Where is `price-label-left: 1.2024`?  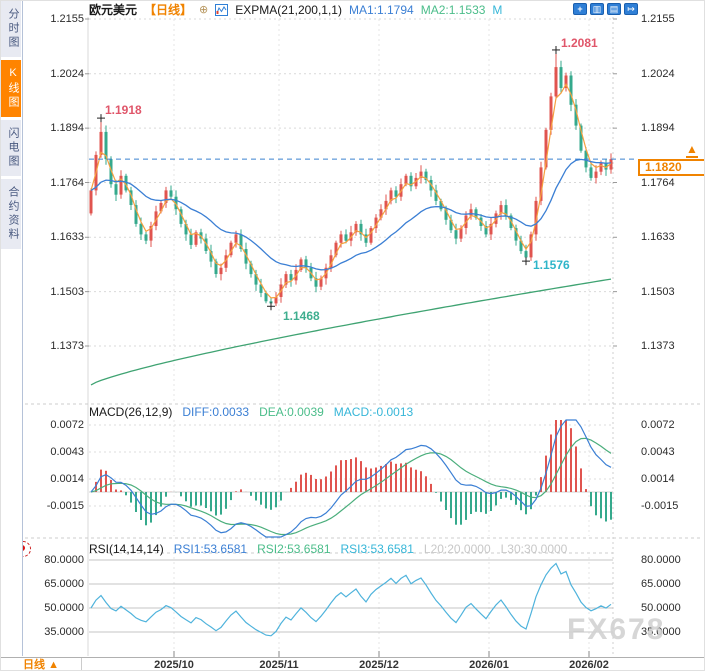
price-label-left: 1.2024 is located at coordinates (67, 73).